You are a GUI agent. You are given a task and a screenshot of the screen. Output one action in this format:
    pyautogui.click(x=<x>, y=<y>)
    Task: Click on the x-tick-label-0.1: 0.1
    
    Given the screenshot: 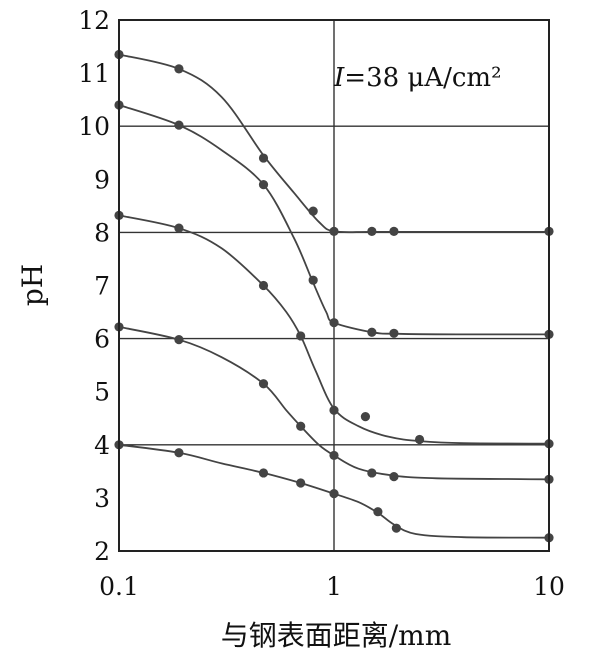 What is the action you would take?
    pyautogui.click(x=119, y=586)
    